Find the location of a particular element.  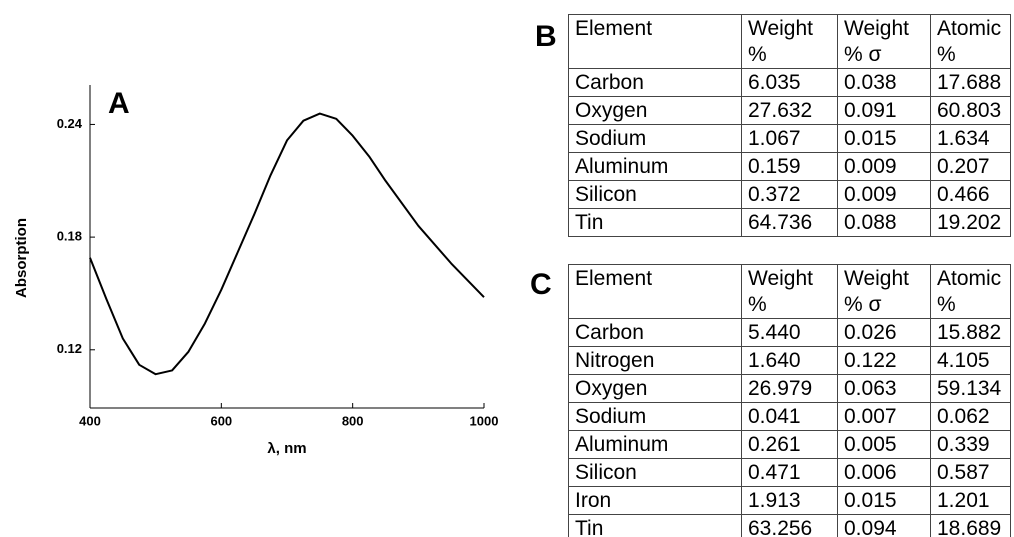

row: Sodium 0.041 0.007 0.062 is located at coordinates (789, 416).